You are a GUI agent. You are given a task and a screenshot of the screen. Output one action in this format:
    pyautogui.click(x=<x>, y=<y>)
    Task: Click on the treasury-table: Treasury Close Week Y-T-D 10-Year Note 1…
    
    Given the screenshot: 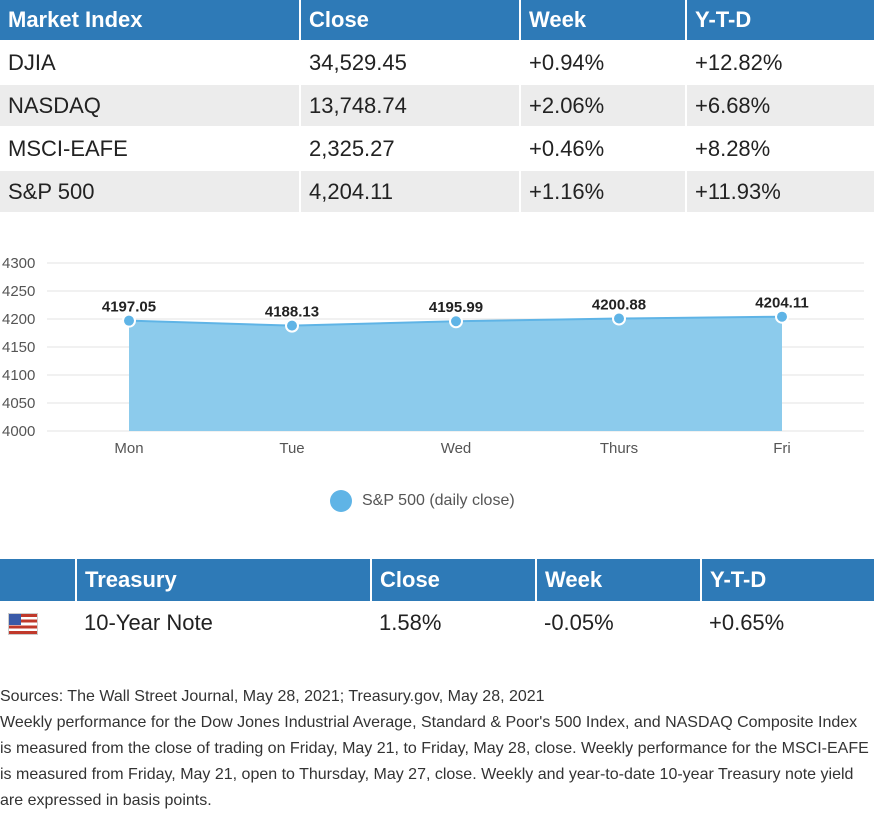 What is the action you would take?
    pyautogui.click(x=437, y=602)
    